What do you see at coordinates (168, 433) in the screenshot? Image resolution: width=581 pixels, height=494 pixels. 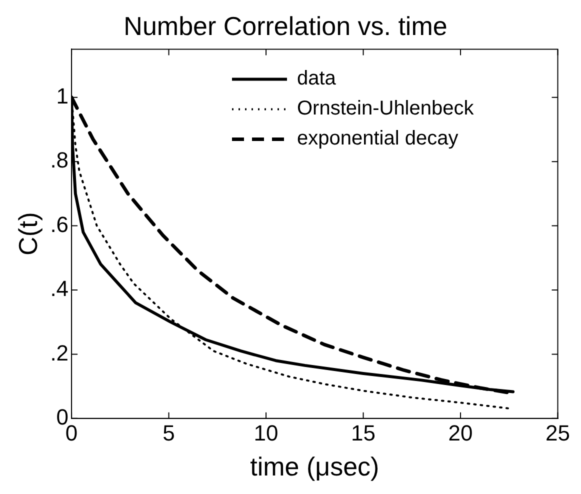 I see `x-tick-label: 5` at bounding box center [168, 433].